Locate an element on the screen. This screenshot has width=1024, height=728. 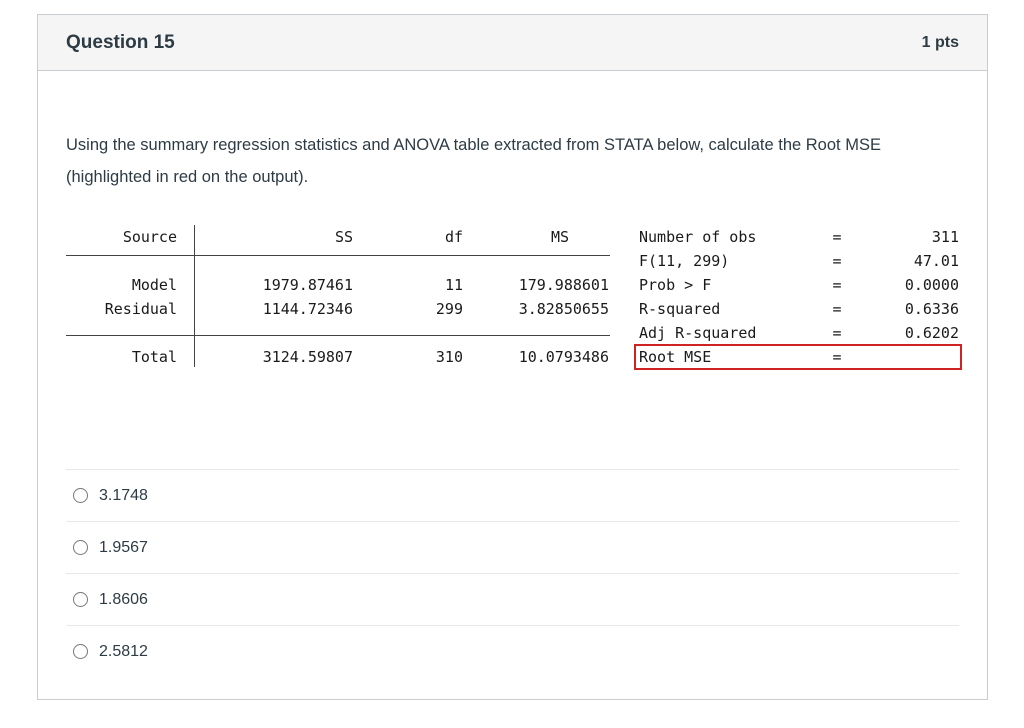
answer-option-3: 1.8606 is located at coordinates (512, 599).